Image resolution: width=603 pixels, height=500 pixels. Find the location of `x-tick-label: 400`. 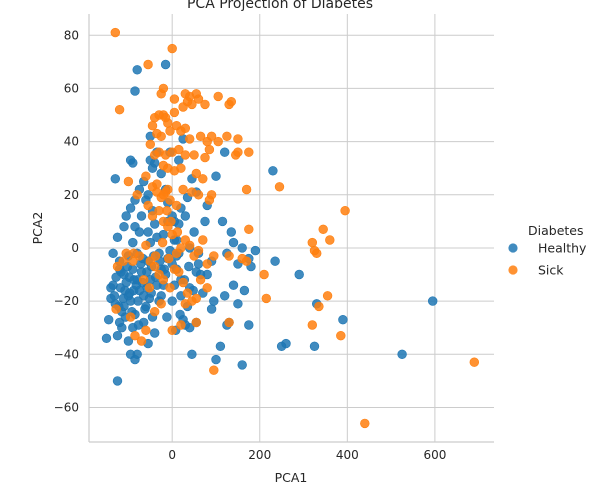

x-tick-label: 400 is located at coordinates (347, 455).